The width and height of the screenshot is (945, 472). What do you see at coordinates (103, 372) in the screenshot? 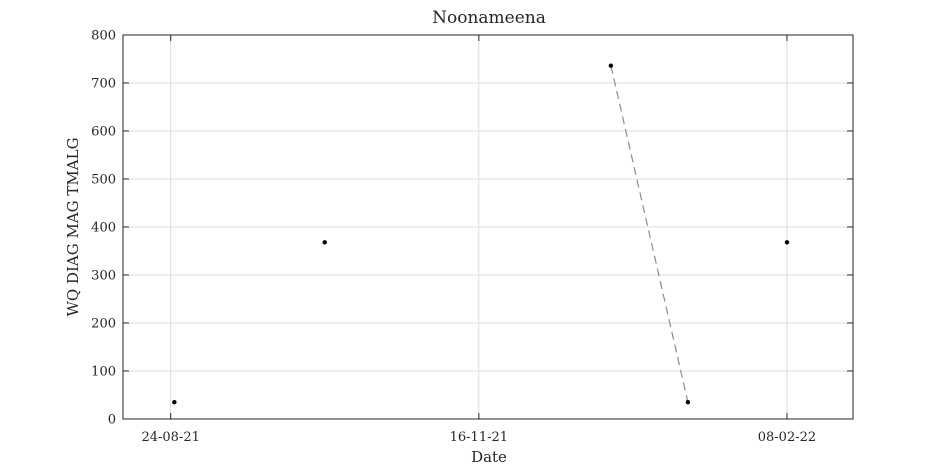
I see `y-tick-label: 100` at bounding box center [103, 372].